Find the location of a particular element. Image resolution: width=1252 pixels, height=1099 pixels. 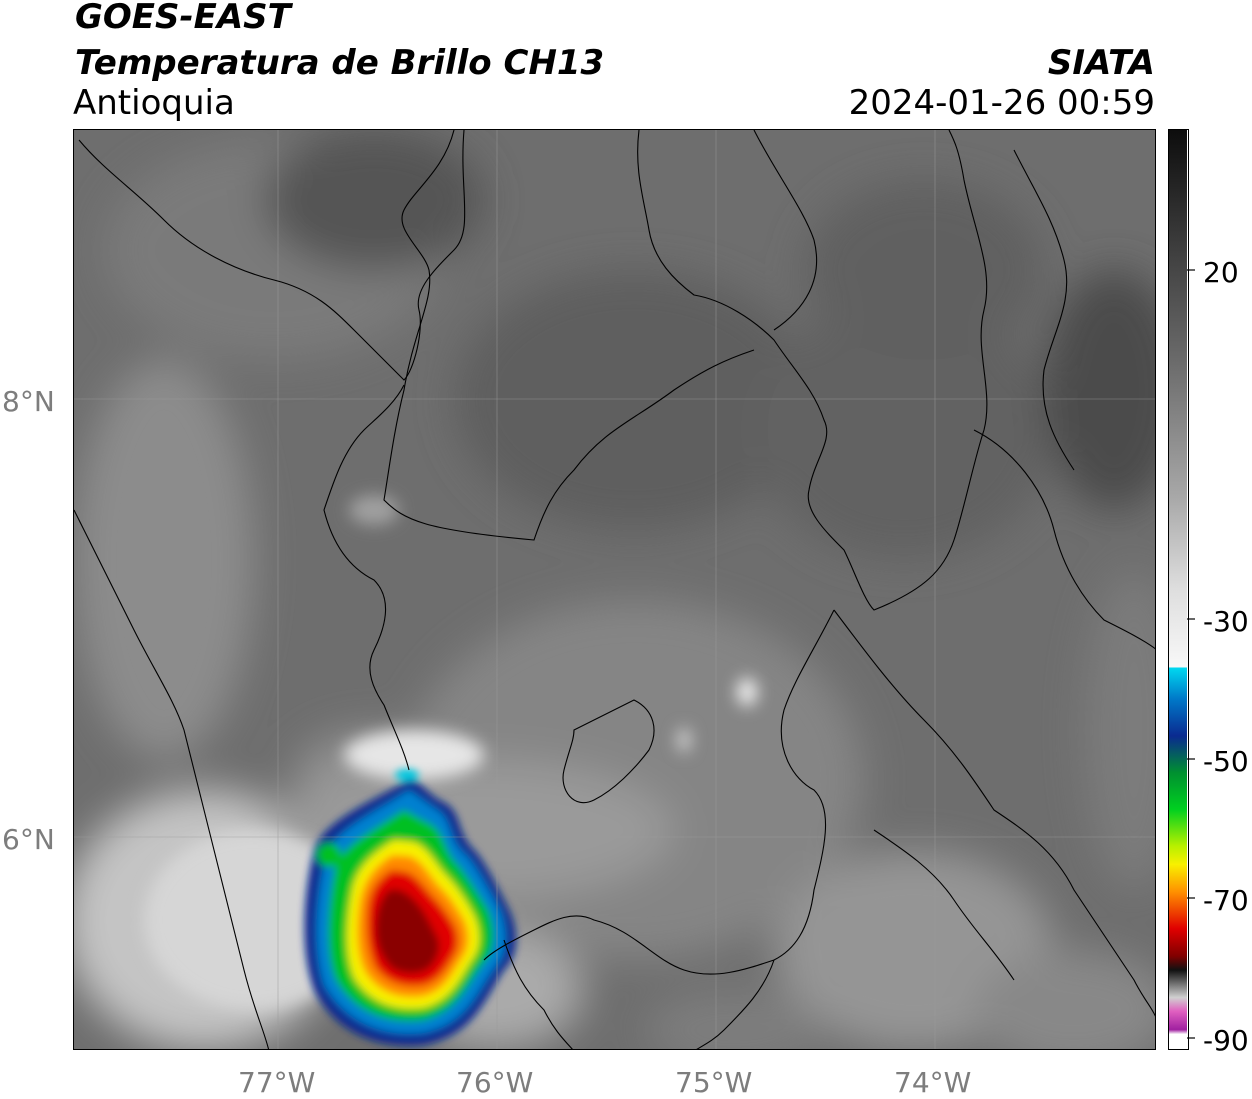

title-product: Temperatura de Brillo CH13 is located at coordinates (340, 63).